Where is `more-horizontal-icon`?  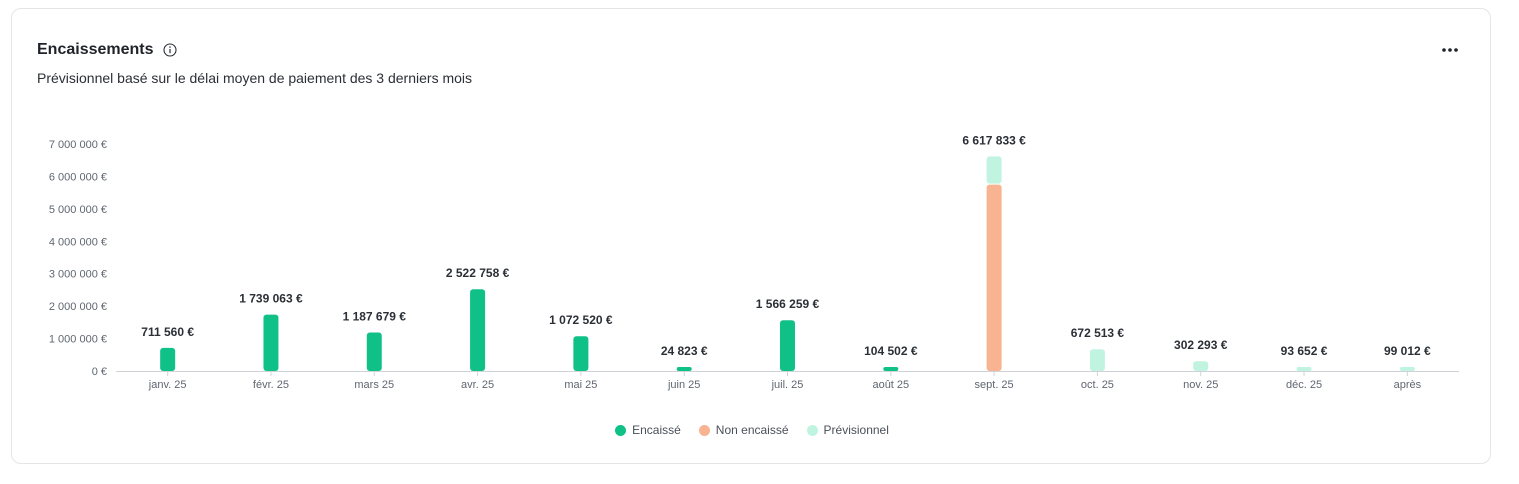 more-horizontal-icon is located at coordinates (1450, 50).